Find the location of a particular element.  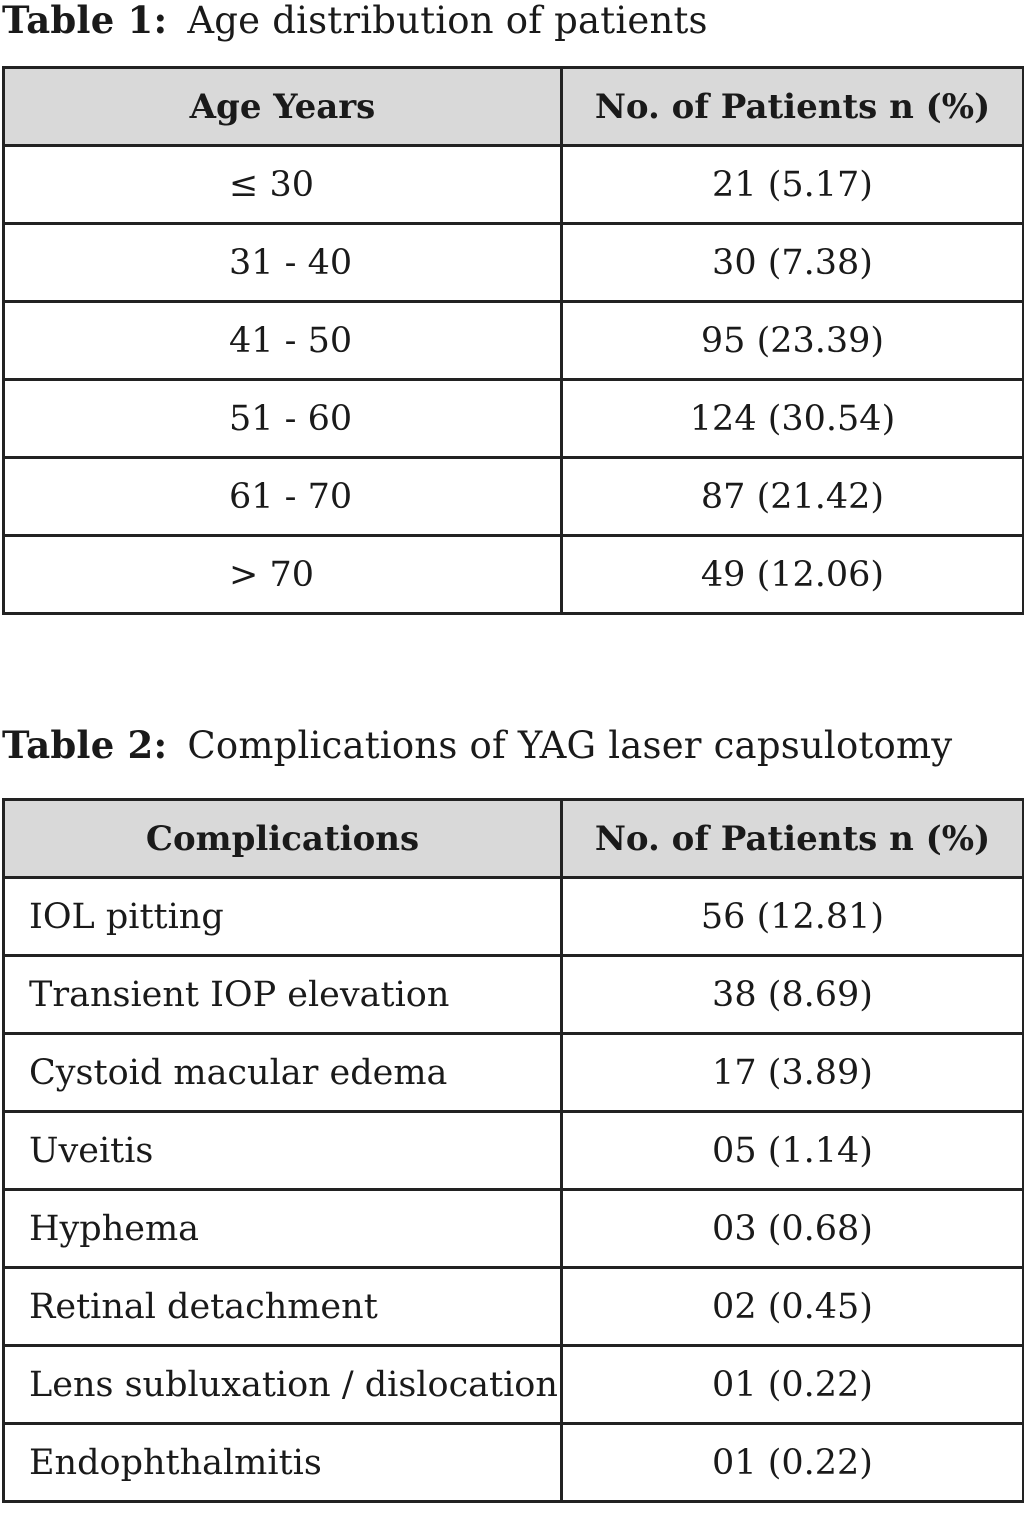

complication-cell: Retinal detachment is located at coordinates (282, 1306).